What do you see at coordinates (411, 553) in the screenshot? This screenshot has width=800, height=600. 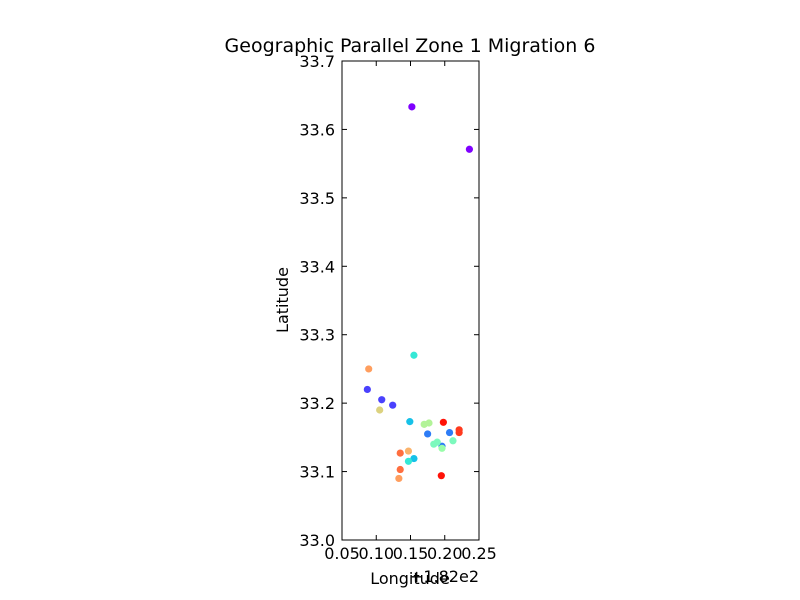 I see `x-tick-label: 0.15` at bounding box center [411, 553].